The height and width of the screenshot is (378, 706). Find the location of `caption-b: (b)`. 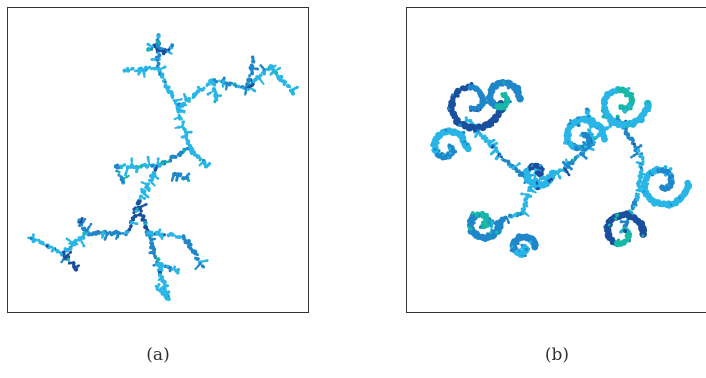

caption-b: (b) is located at coordinates (557, 355).